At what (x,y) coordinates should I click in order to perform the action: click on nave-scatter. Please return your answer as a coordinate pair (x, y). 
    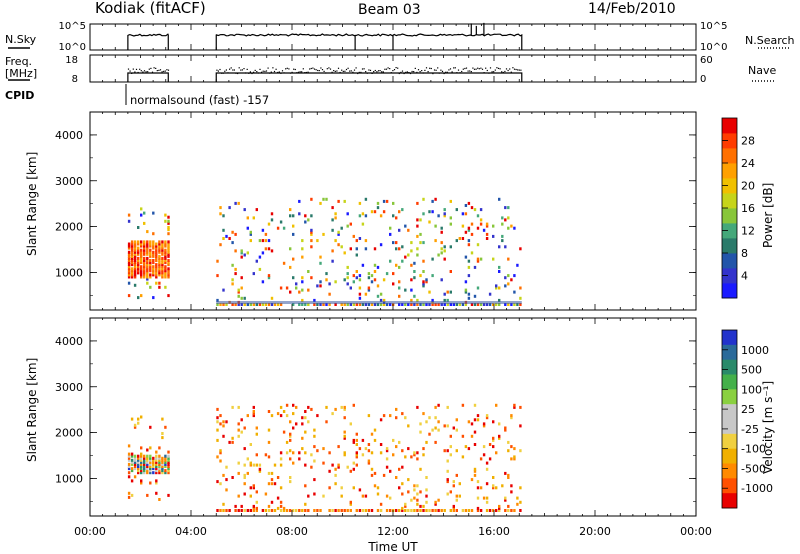
    Looking at the image, I should click on (324, 71).